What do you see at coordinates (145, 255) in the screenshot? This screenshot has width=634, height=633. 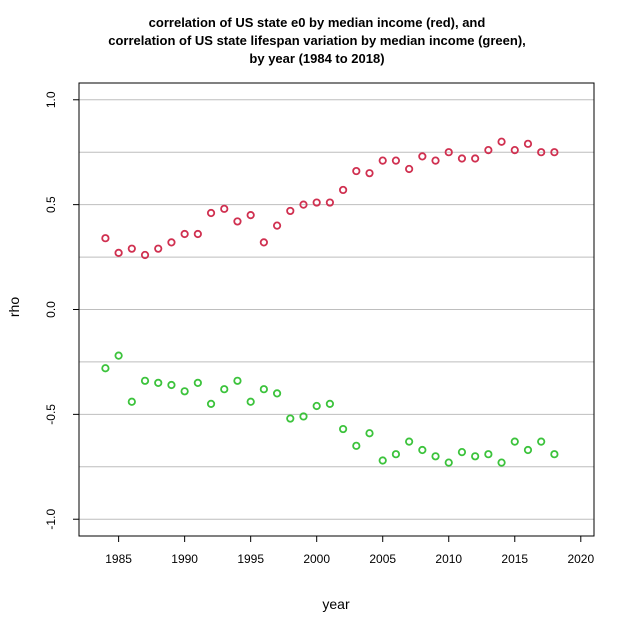 I see `series-0-point-1987` at bounding box center [145, 255].